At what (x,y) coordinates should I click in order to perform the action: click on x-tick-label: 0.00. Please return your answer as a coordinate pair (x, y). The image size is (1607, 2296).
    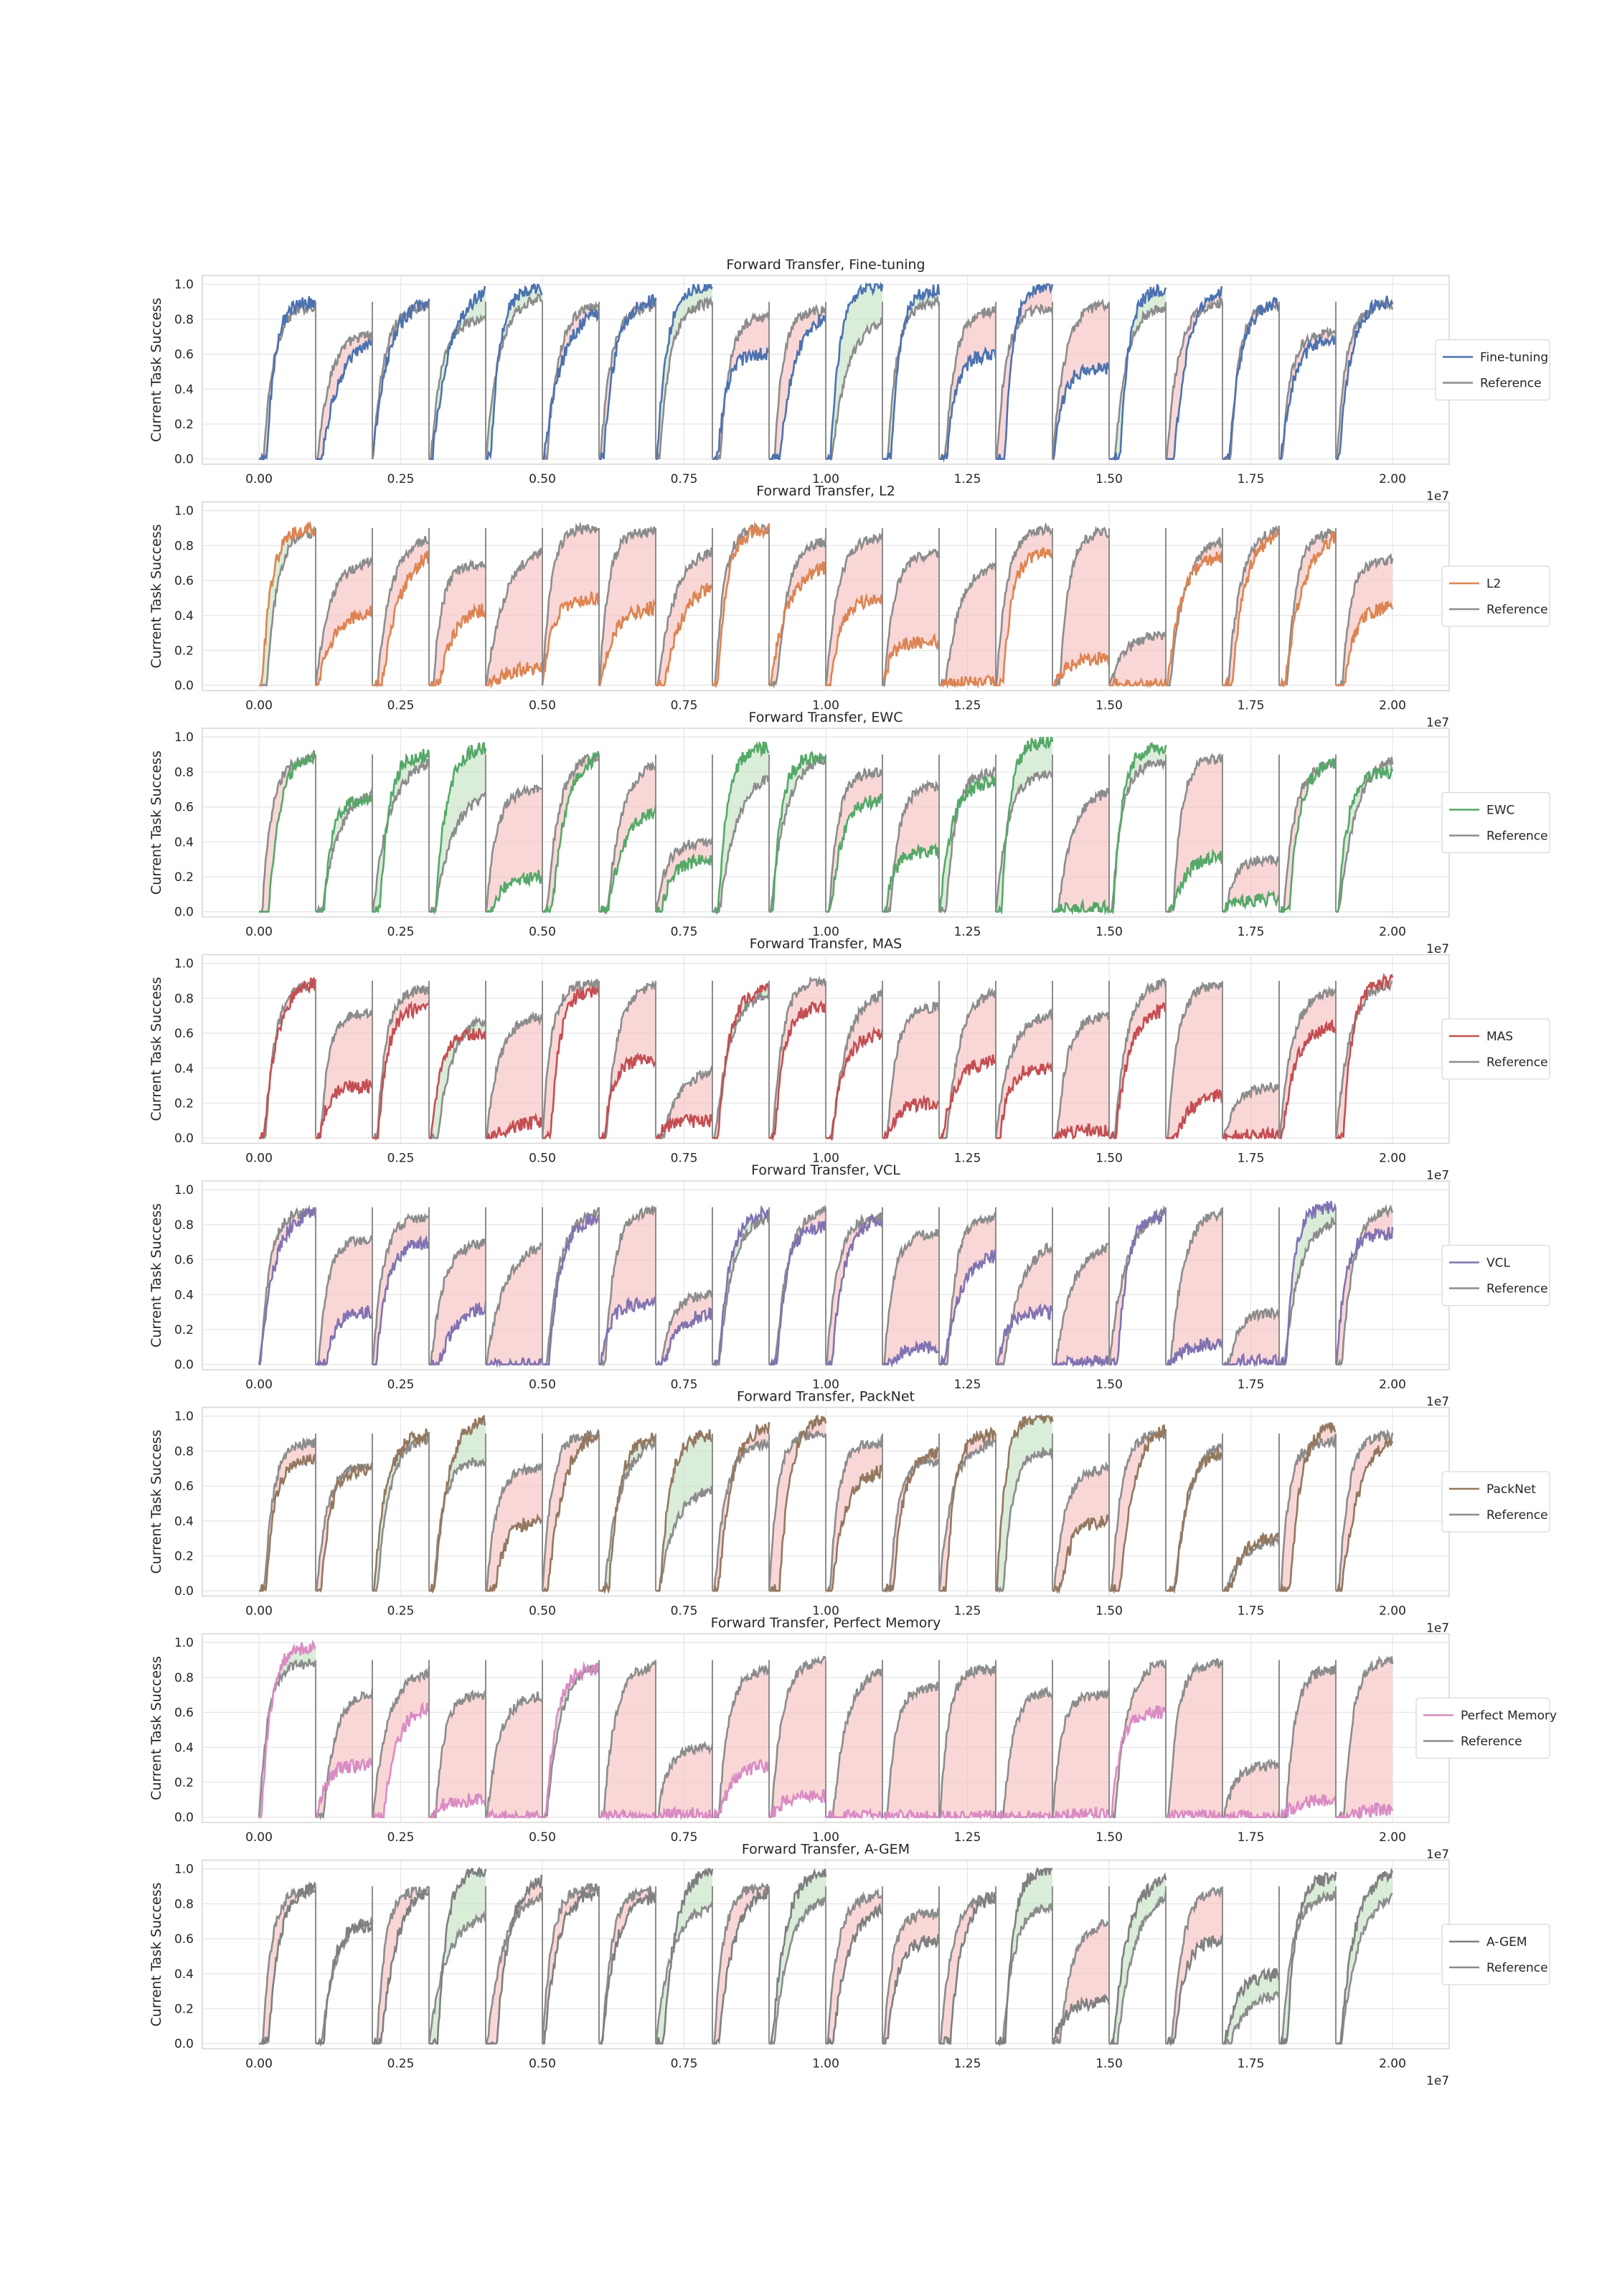
    Looking at the image, I should click on (259, 2064).